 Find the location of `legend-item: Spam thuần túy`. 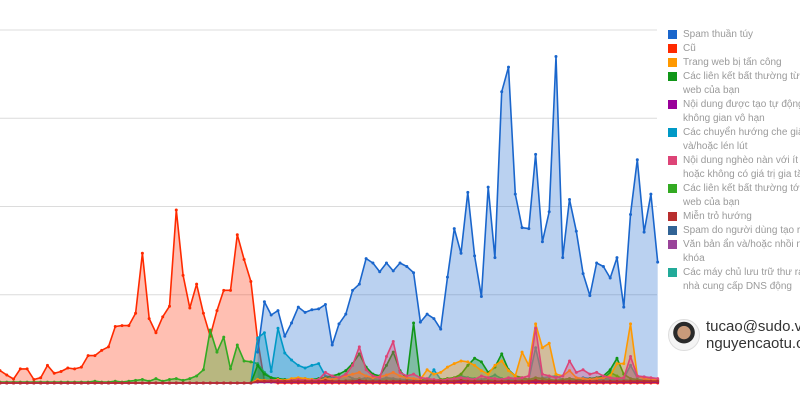

legend-item: Spam thuần túy is located at coordinates (734, 35).